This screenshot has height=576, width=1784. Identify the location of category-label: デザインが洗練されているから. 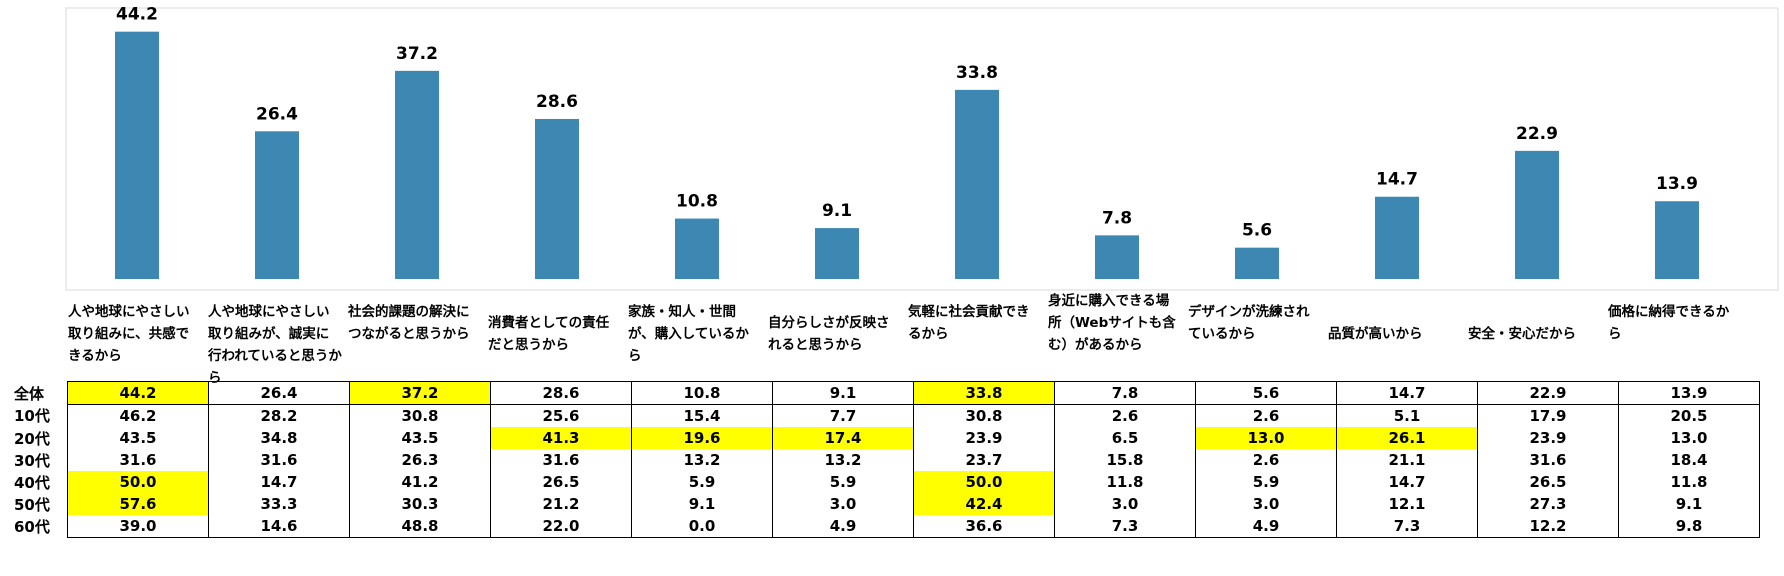
(1249, 323).